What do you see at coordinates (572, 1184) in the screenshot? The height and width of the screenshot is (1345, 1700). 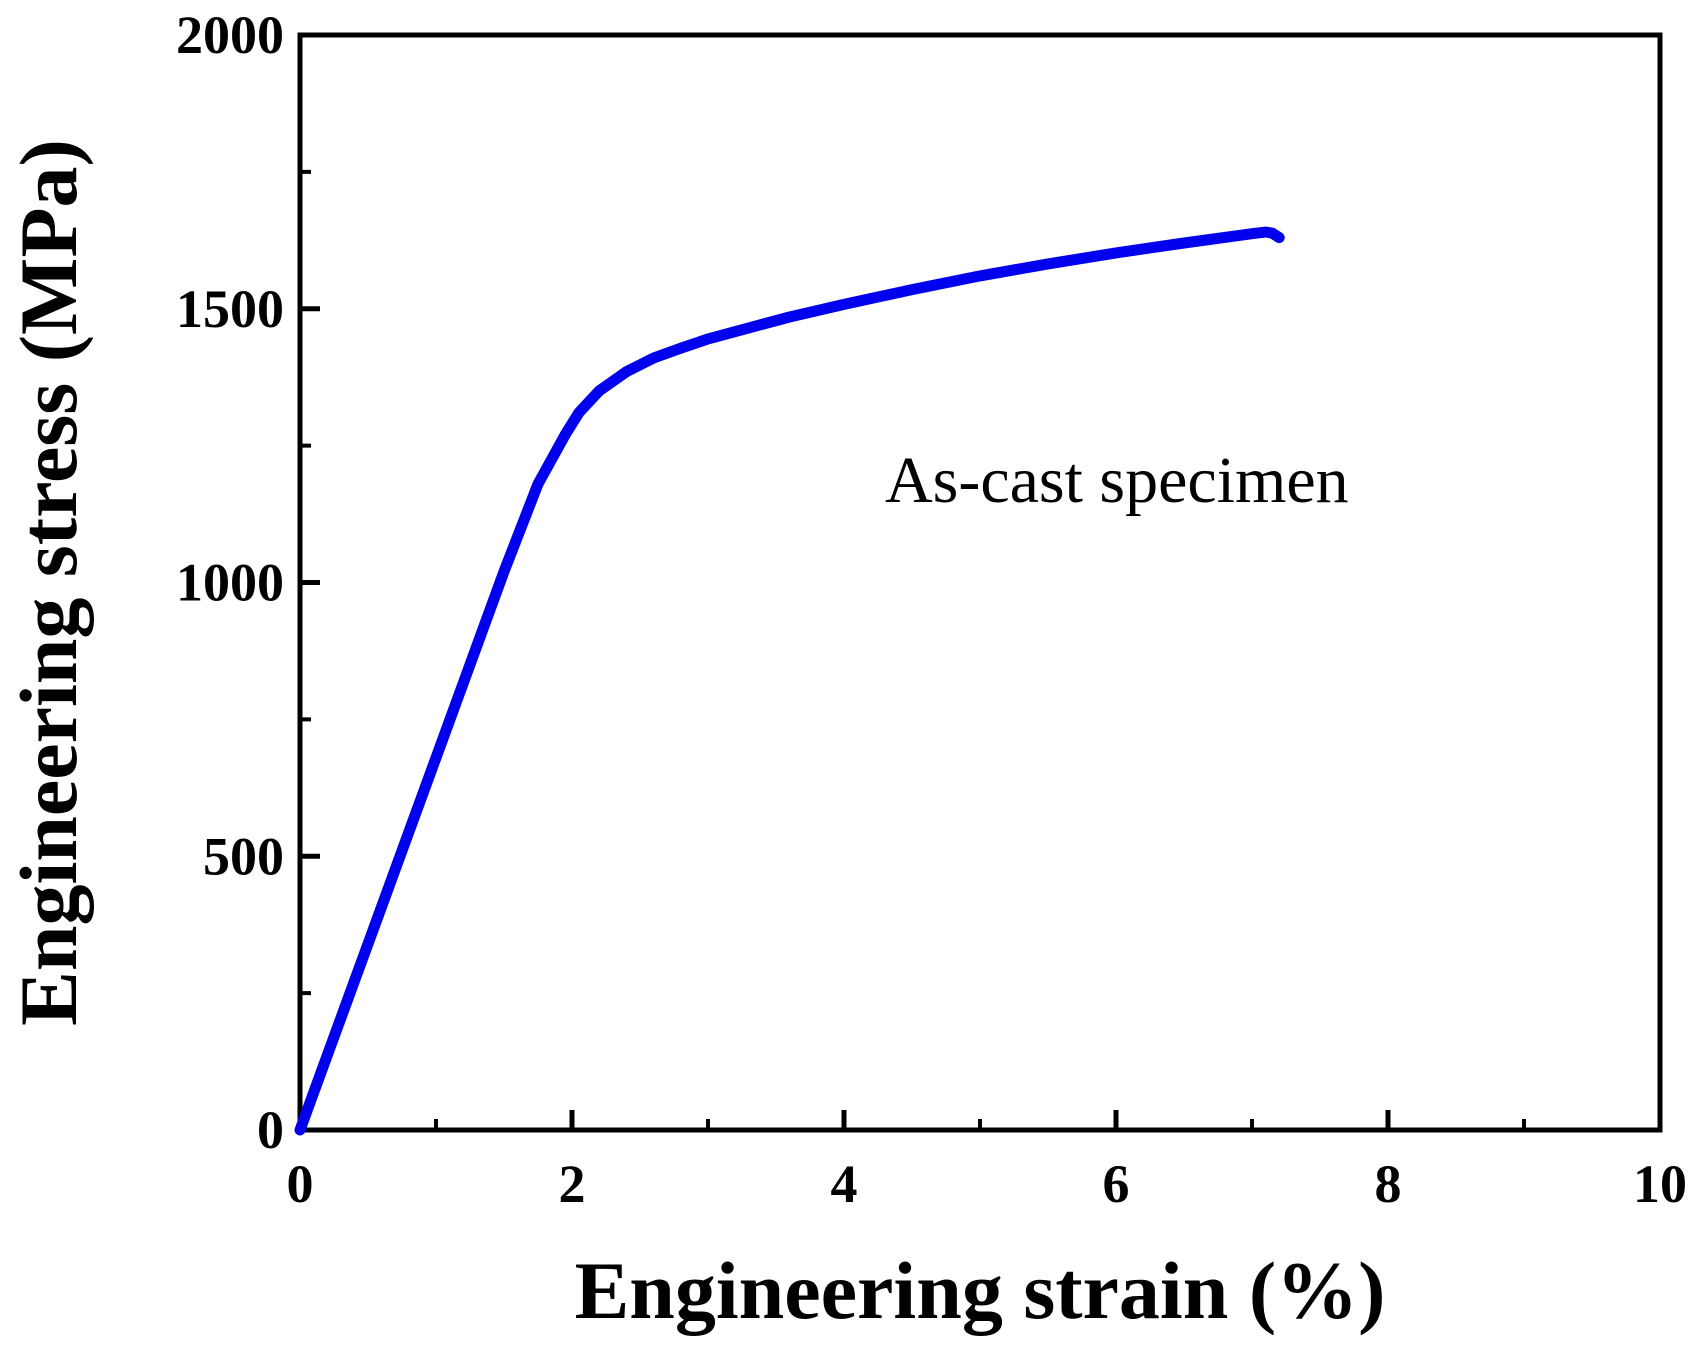 I see `x-tick-label: 2` at bounding box center [572, 1184].